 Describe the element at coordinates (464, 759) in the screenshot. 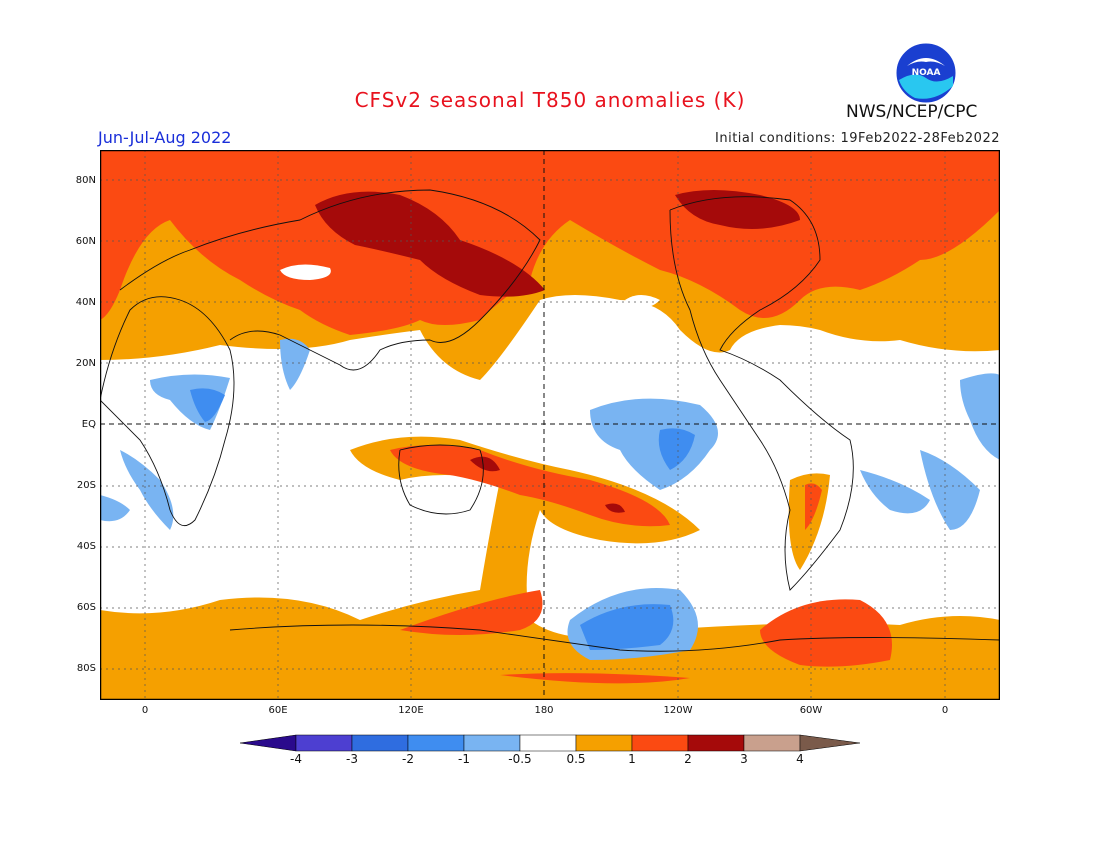

I see `colorbar-label-3: -1` at that location.